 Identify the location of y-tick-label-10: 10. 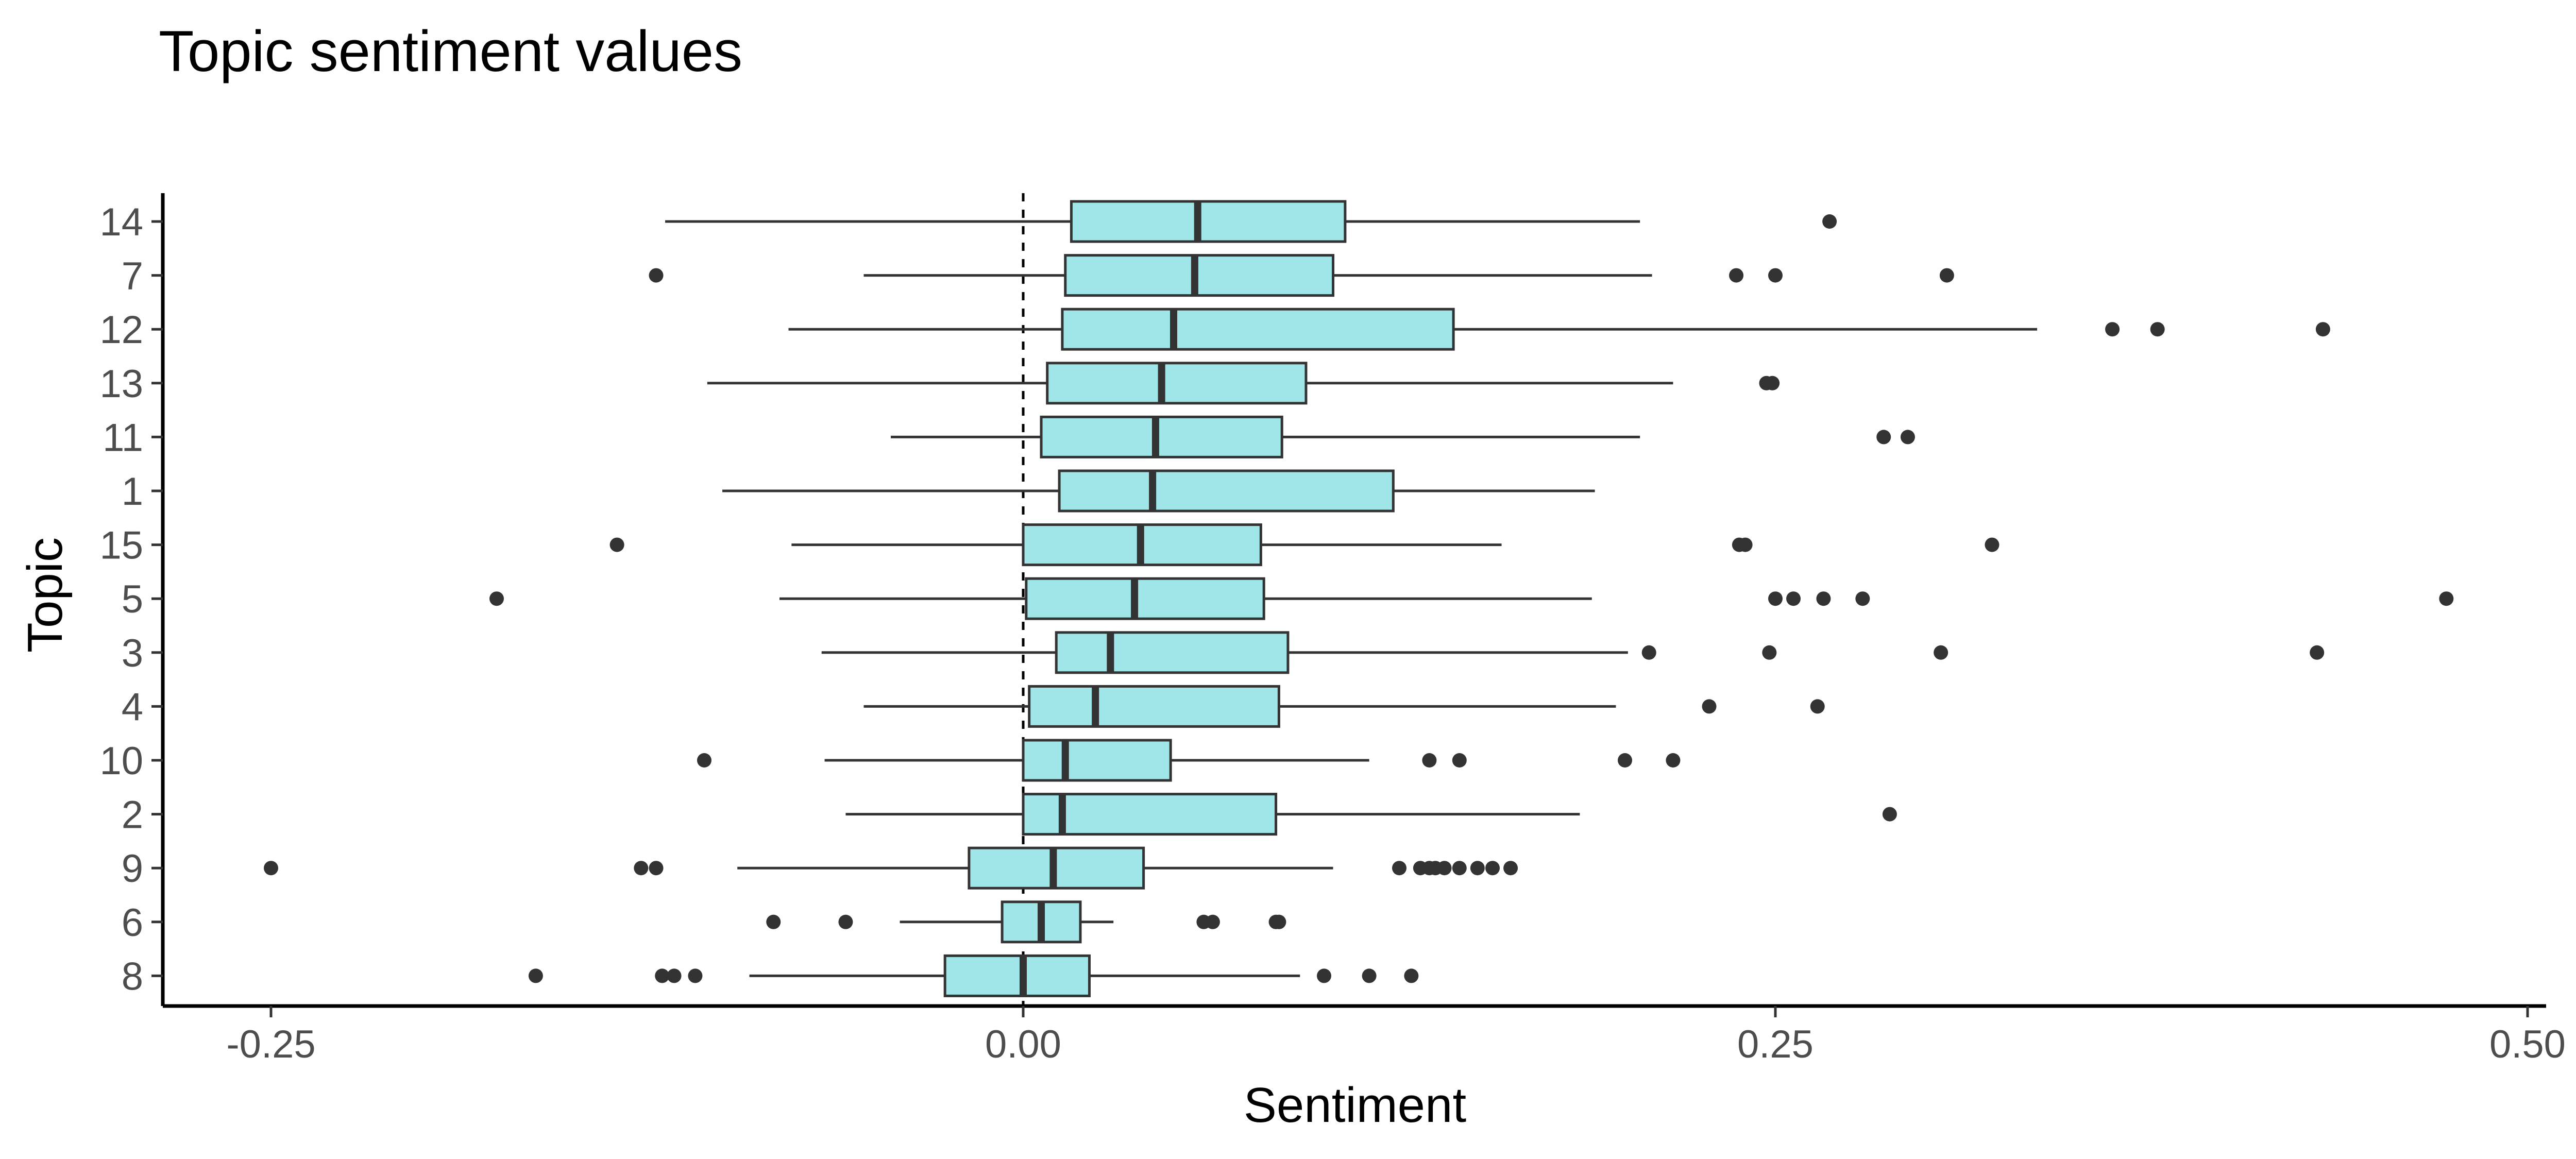
(121, 761).